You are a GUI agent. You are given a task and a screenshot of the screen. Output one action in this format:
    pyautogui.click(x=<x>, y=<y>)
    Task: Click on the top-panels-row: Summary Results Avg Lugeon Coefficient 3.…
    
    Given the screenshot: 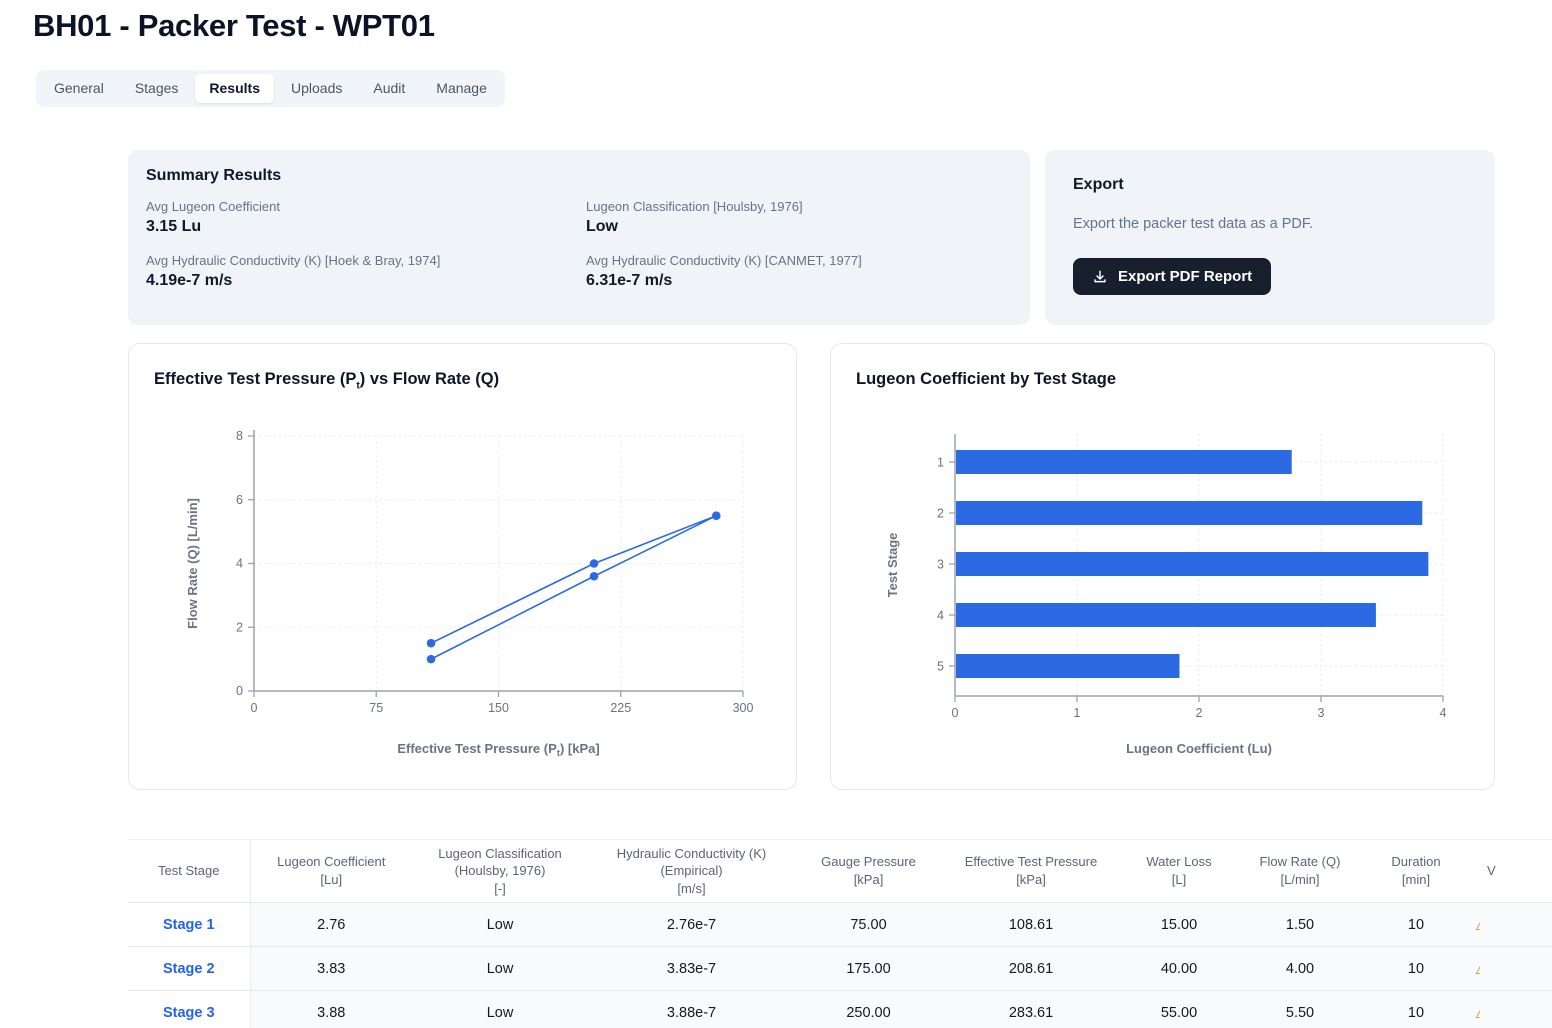 What is the action you would take?
    pyautogui.click(x=811, y=237)
    